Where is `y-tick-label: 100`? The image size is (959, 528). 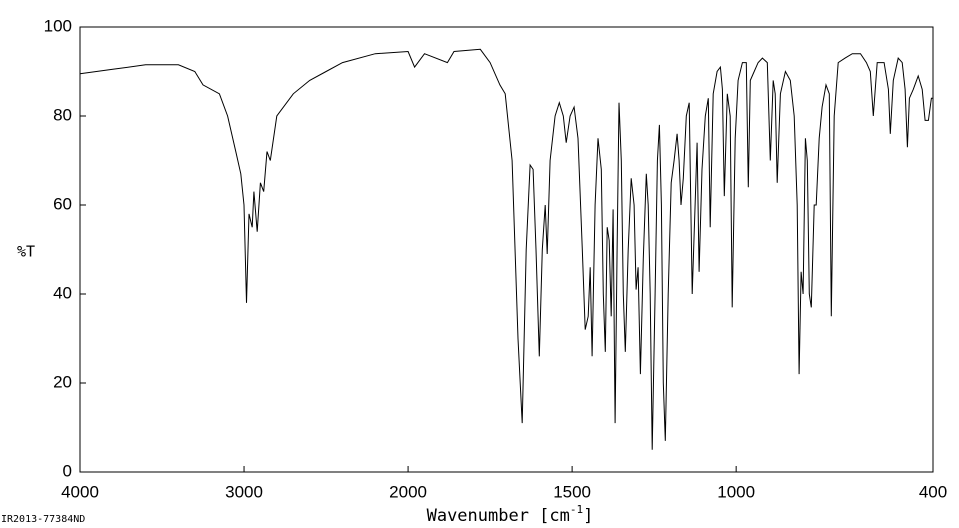
y-tick-label: 100 is located at coordinates (58, 25).